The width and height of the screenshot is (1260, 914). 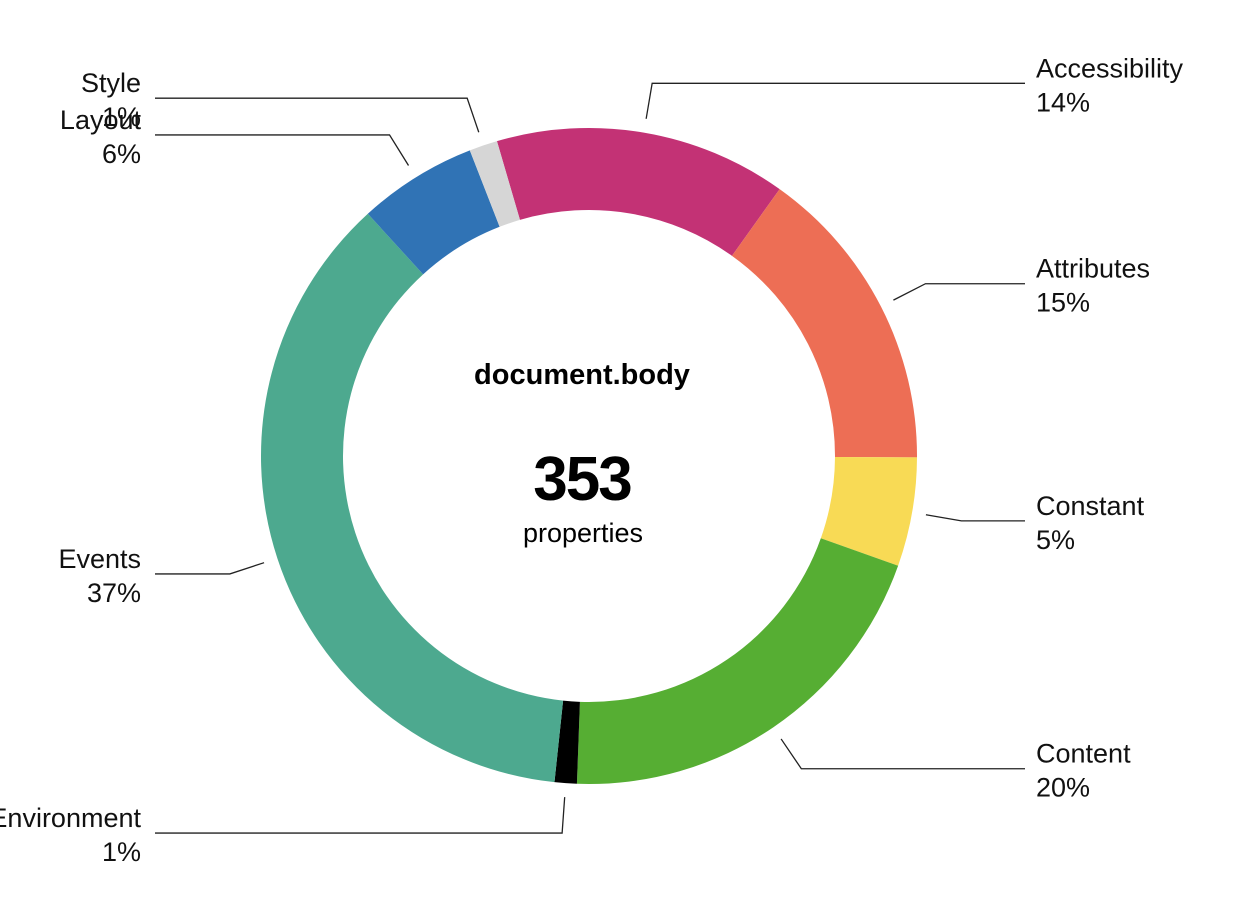 I want to click on slice-style, so click(x=494, y=184).